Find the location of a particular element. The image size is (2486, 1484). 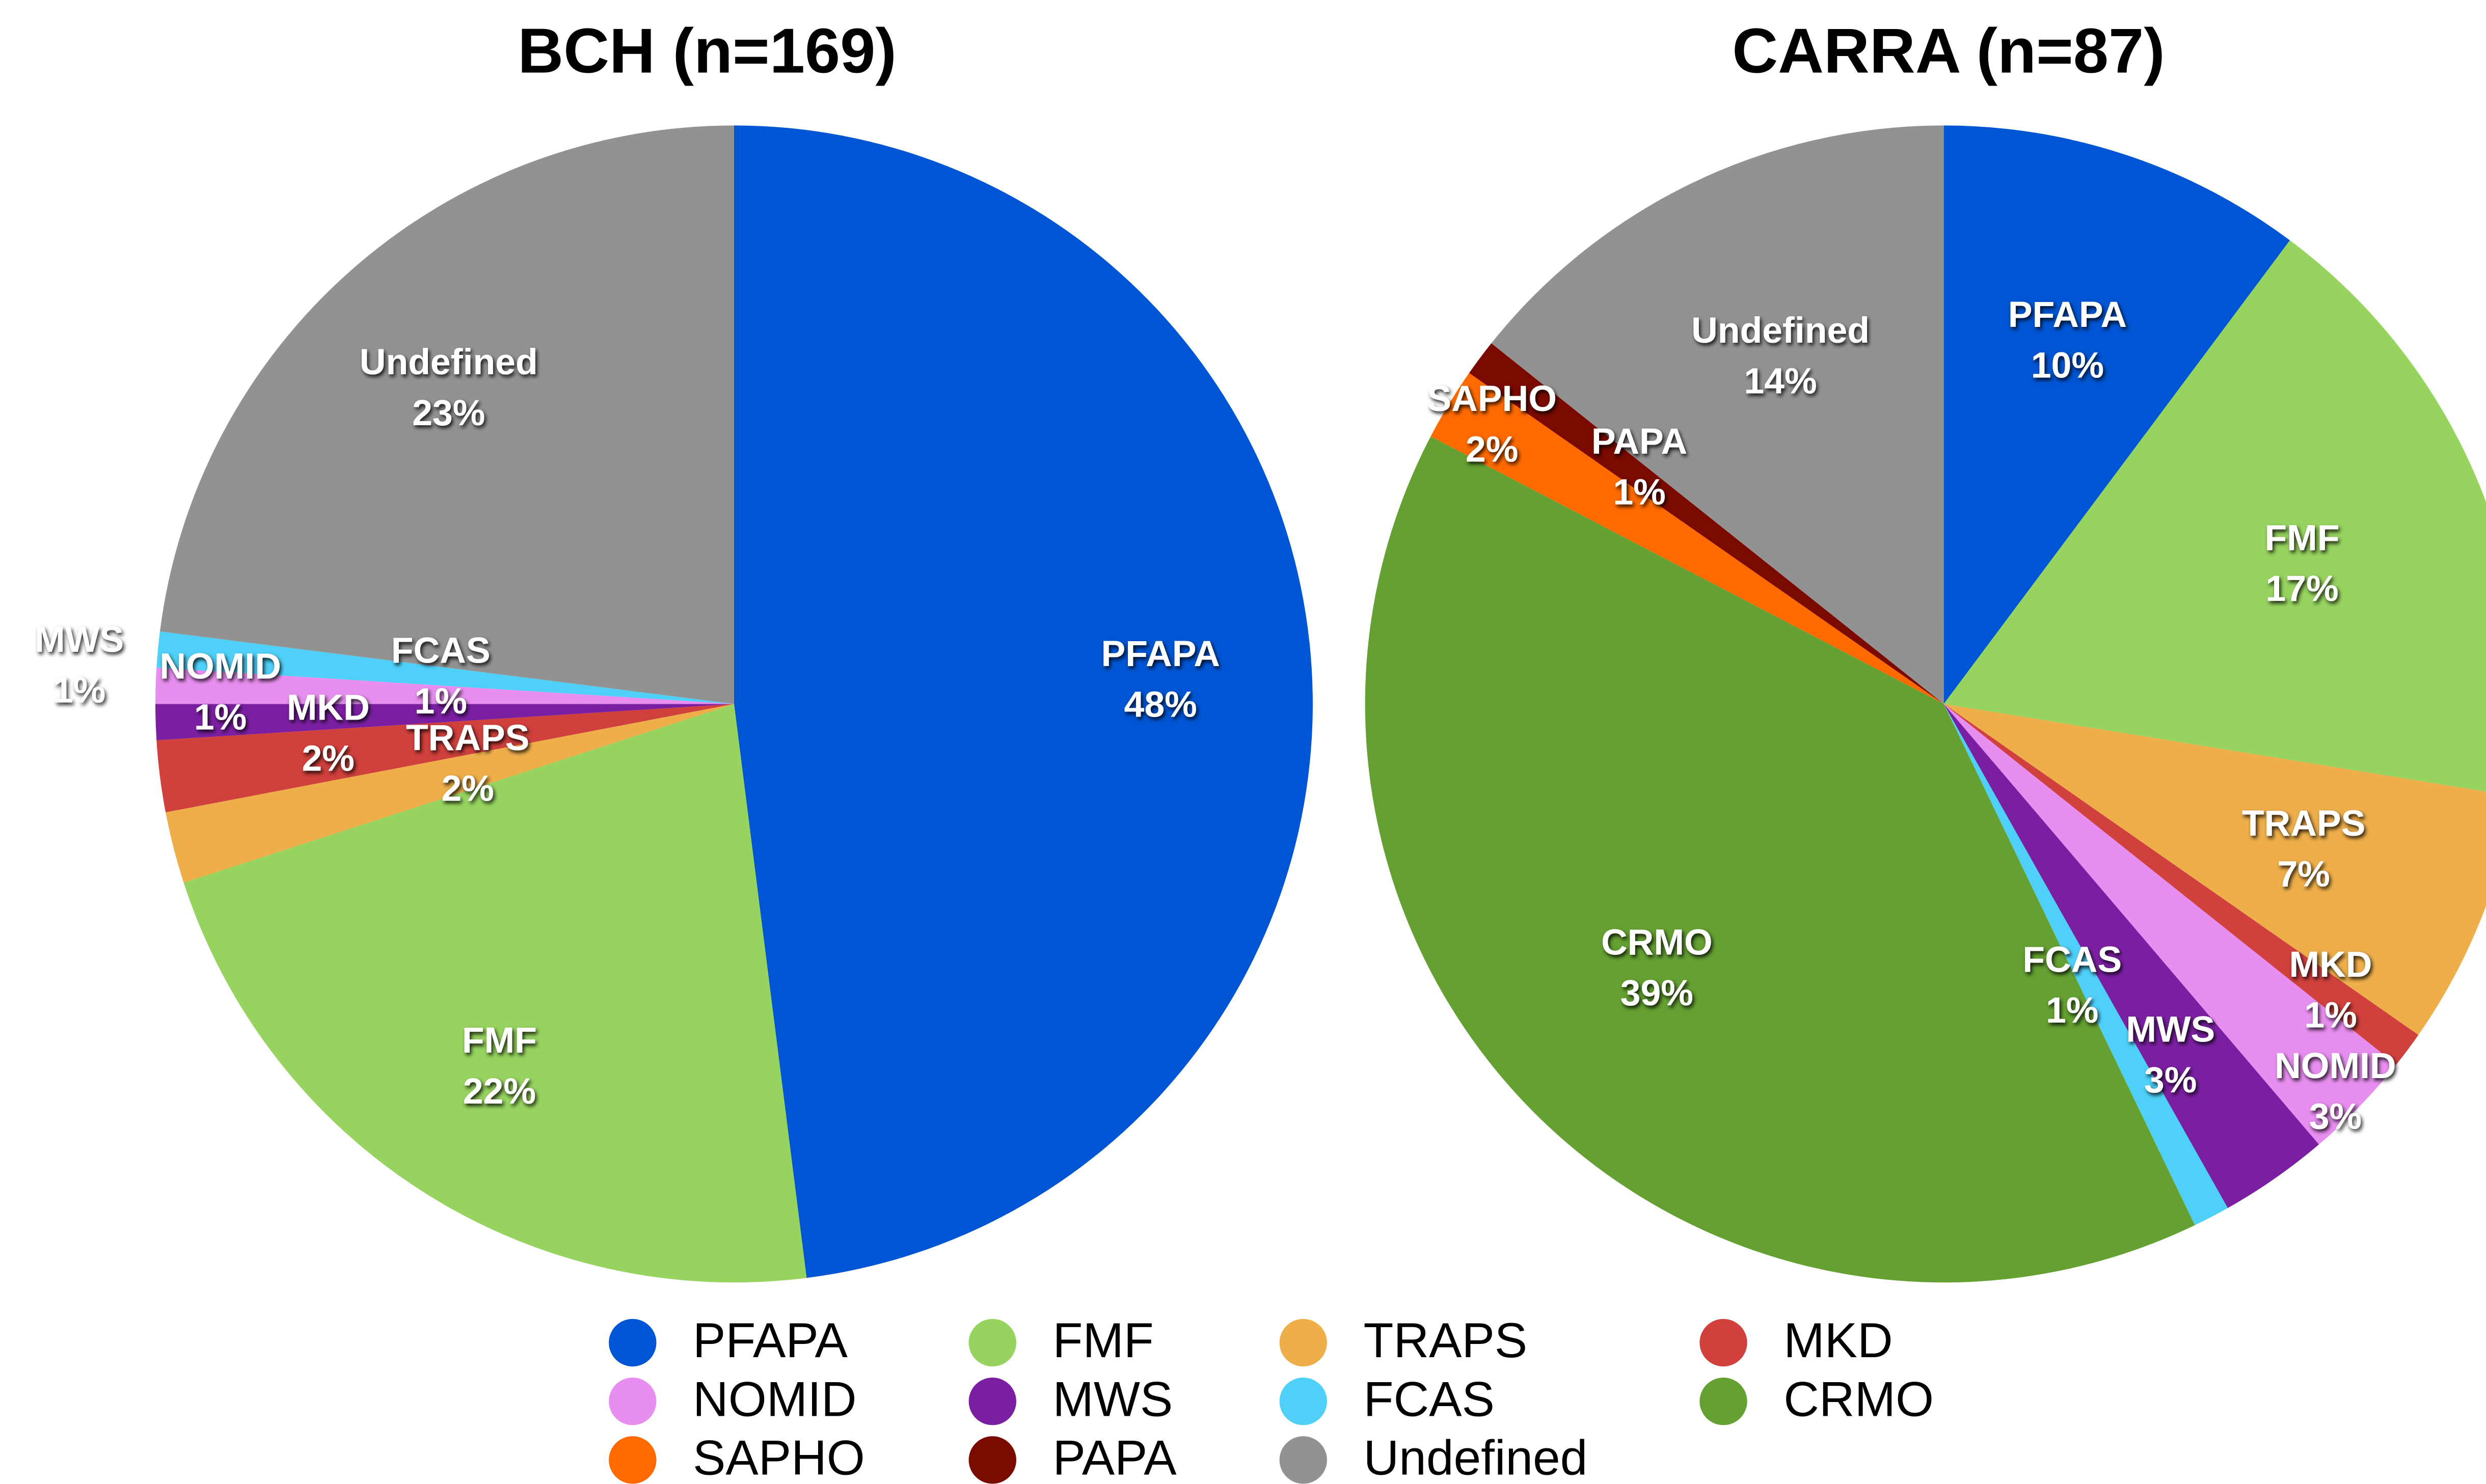

chart-title: BCH (n=169) is located at coordinates (707, 51).